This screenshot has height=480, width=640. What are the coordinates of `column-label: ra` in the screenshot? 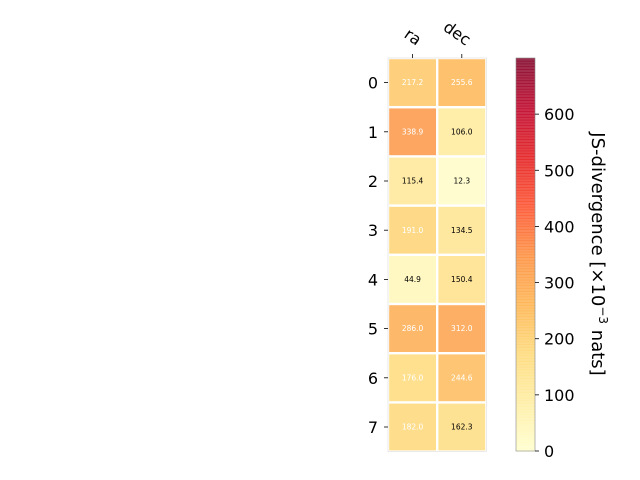 It's located at (413, 36).